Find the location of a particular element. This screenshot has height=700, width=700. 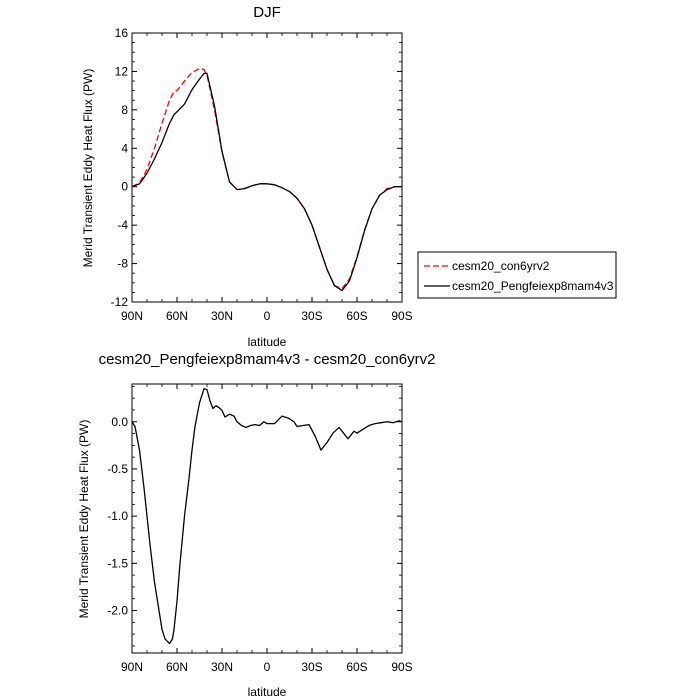

top-series-lines is located at coordinates (266, 179).